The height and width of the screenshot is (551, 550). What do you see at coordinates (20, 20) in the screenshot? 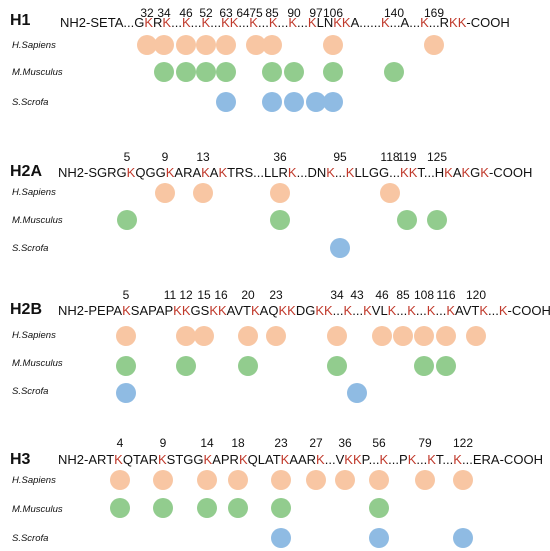
I see `block-title-h1: H1` at bounding box center [20, 20].